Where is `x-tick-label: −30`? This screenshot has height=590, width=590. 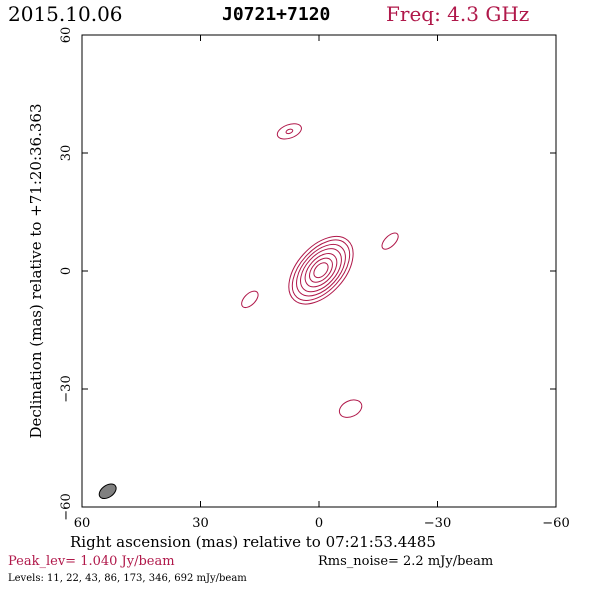 x-tick-label: −30 is located at coordinates (437, 523).